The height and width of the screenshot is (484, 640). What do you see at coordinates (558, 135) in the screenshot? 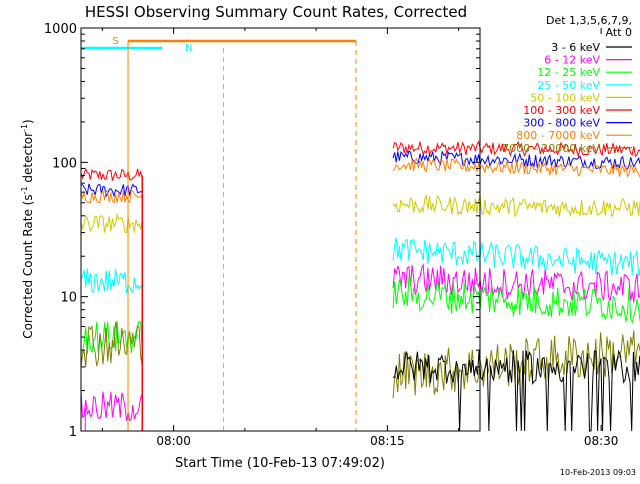
I see `legend-label: 800 - 7000 keV` at bounding box center [558, 135].